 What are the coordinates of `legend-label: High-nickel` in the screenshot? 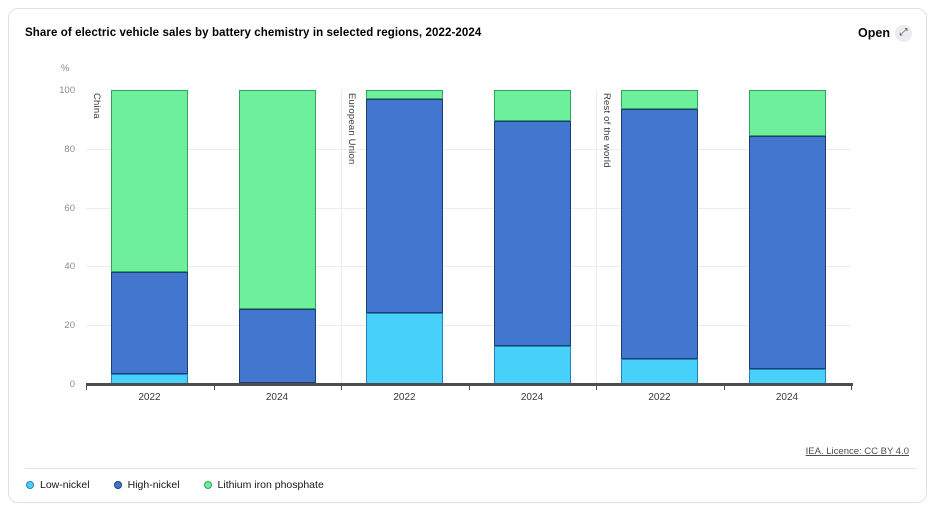 It's located at (153, 485).